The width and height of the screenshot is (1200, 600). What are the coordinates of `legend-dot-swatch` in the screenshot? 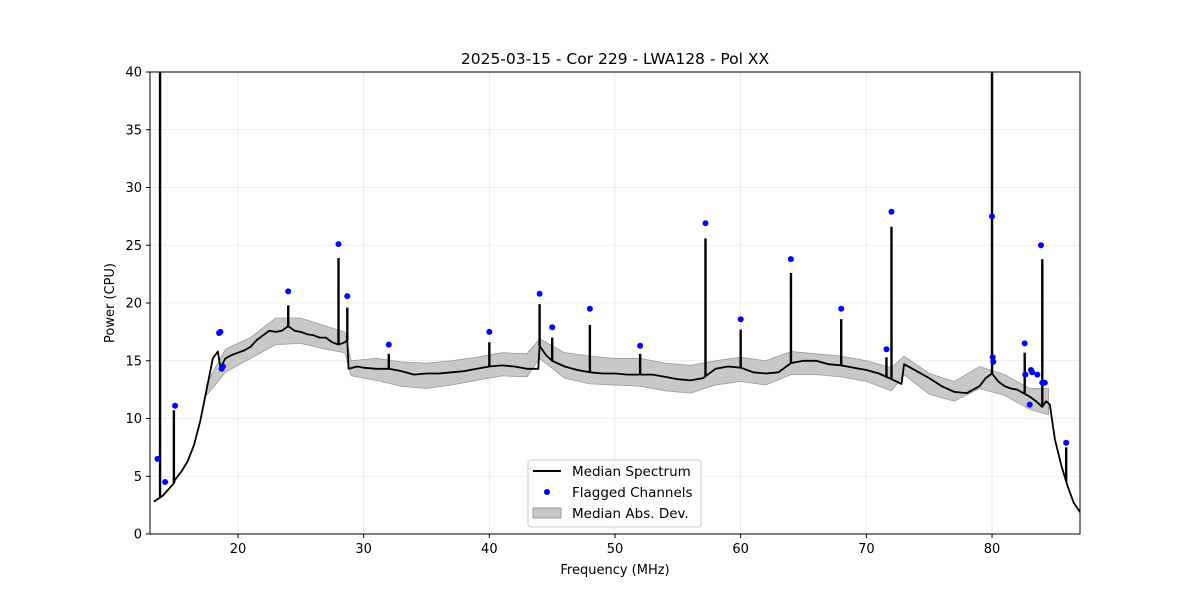 It's located at (547, 492).